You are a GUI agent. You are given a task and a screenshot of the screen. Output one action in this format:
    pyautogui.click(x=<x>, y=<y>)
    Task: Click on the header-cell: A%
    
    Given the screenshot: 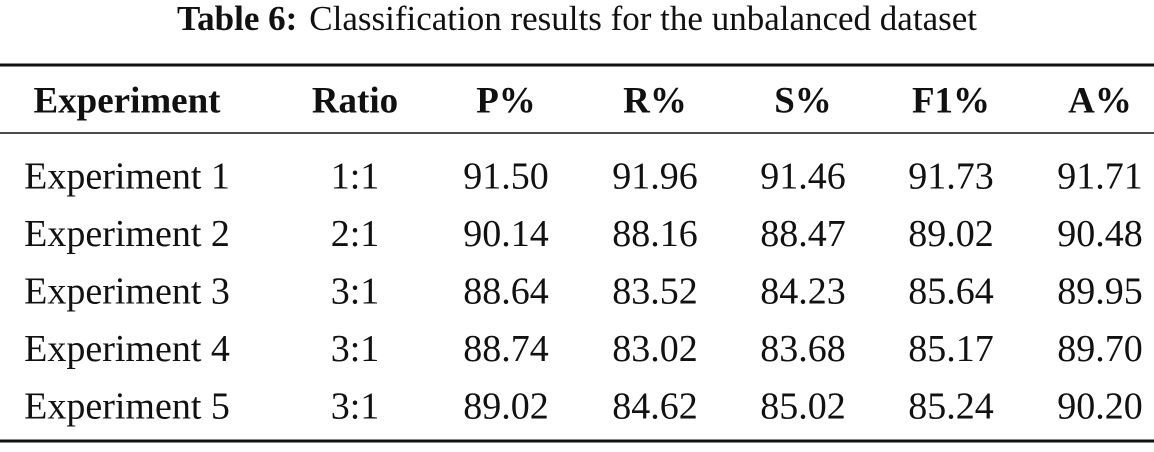 What is the action you would take?
    pyautogui.click(x=1100, y=100)
    